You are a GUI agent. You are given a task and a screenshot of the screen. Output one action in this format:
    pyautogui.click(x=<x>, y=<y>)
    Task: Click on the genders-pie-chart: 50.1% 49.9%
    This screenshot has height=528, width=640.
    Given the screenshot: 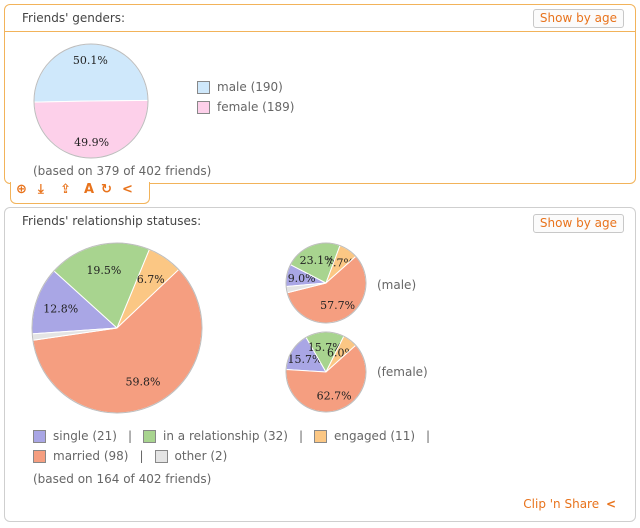 What is the action you would take?
    pyautogui.click(x=91, y=101)
    